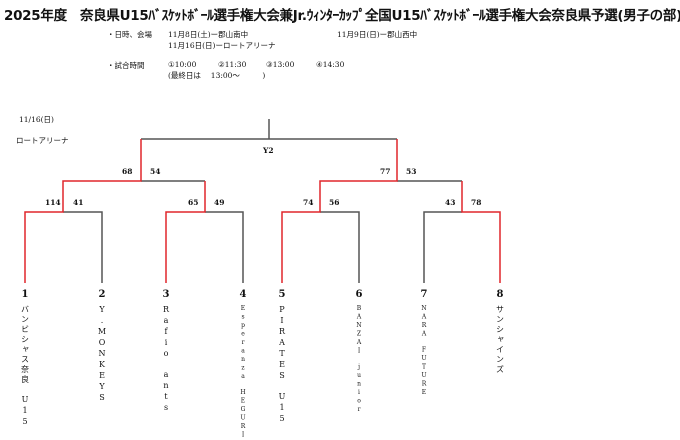  What do you see at coordinates (359, 294) in the screenshot?
I see `team-seed-6: 6` at bounding box center [359, 294].